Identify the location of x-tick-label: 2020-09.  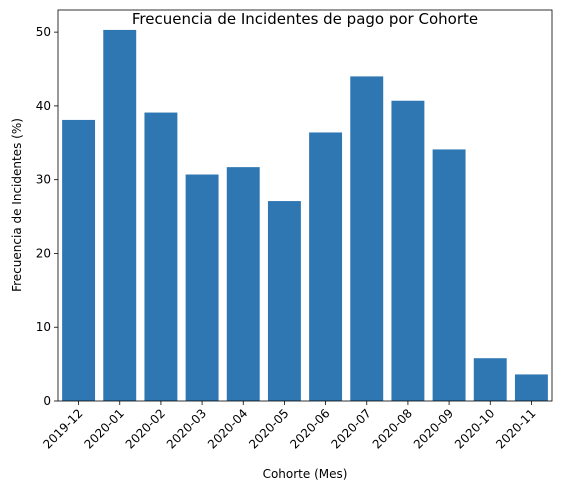
(433, 428).